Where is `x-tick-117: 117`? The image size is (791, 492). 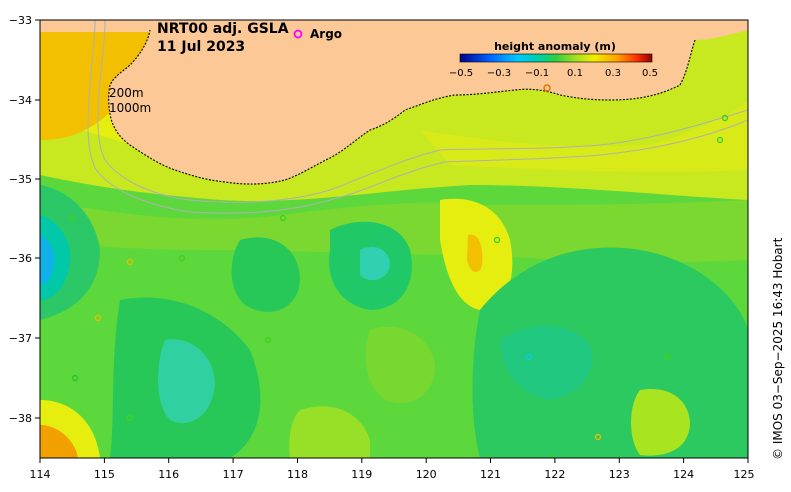 x-tick-117: 117 is located at coordinates (233, 474).